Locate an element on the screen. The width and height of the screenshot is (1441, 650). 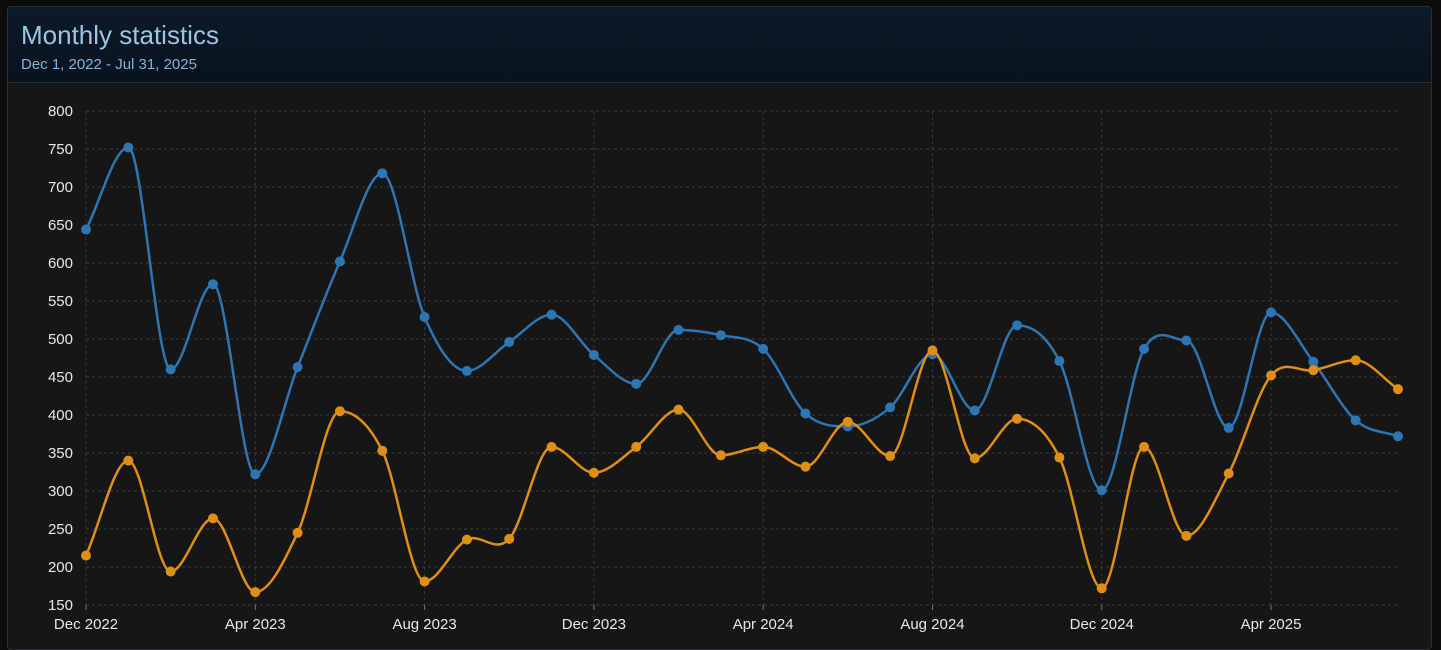
y-tick-label: 700 is located at coordinates (60, 187).